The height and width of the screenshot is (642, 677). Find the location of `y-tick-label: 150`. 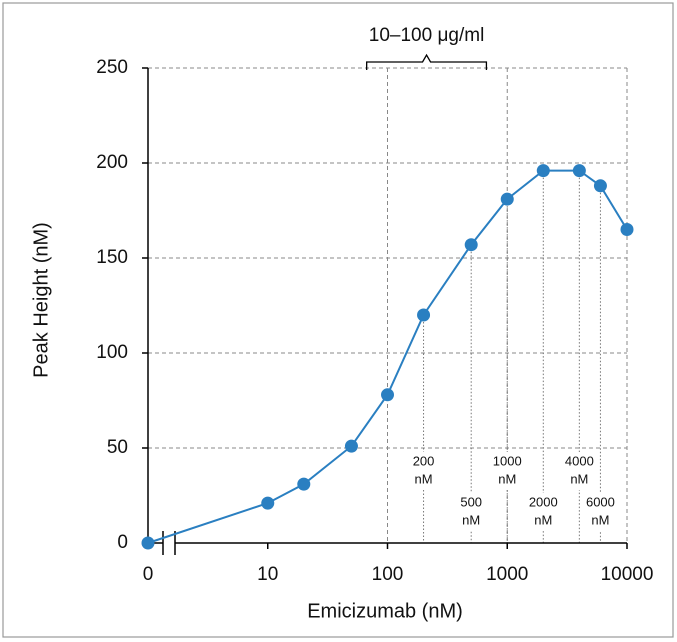

y-tick-label: 150 is located at coordinates (112, 257).